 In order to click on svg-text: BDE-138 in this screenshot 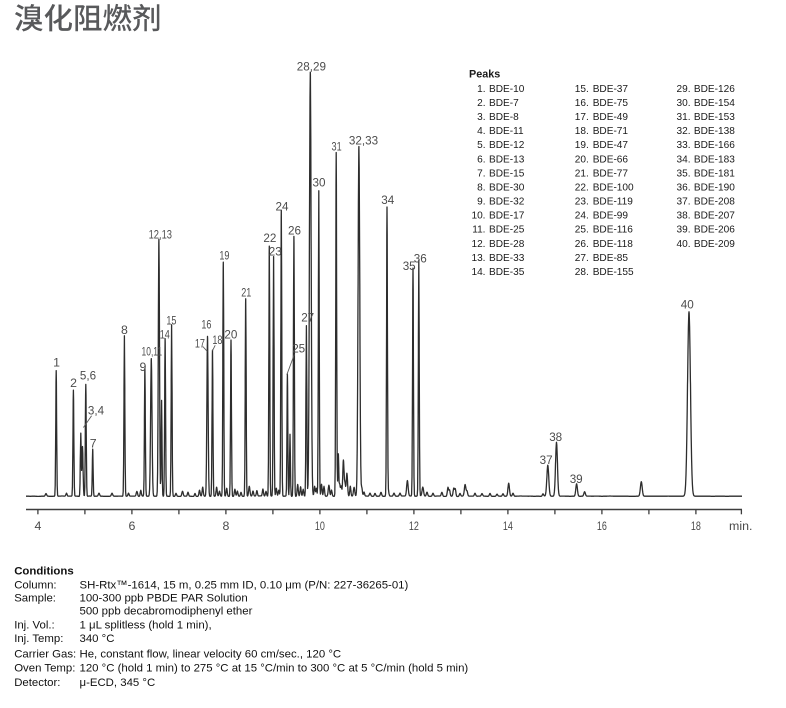, I will do `click(714, 131)`.